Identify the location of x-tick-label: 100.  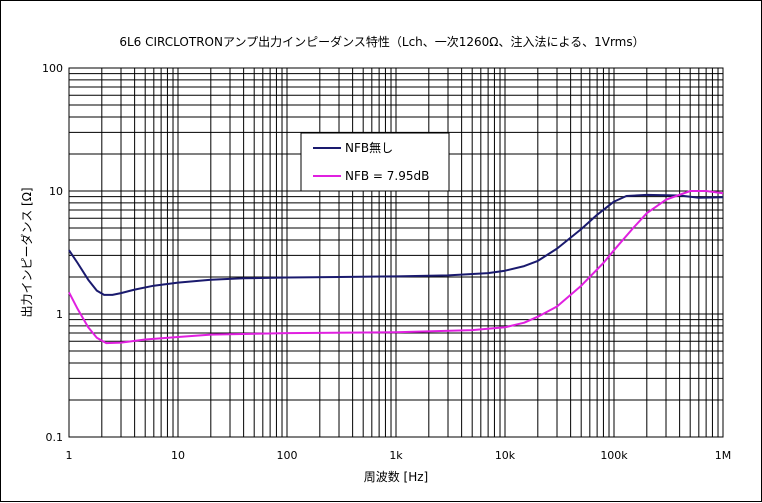
(287, 455).